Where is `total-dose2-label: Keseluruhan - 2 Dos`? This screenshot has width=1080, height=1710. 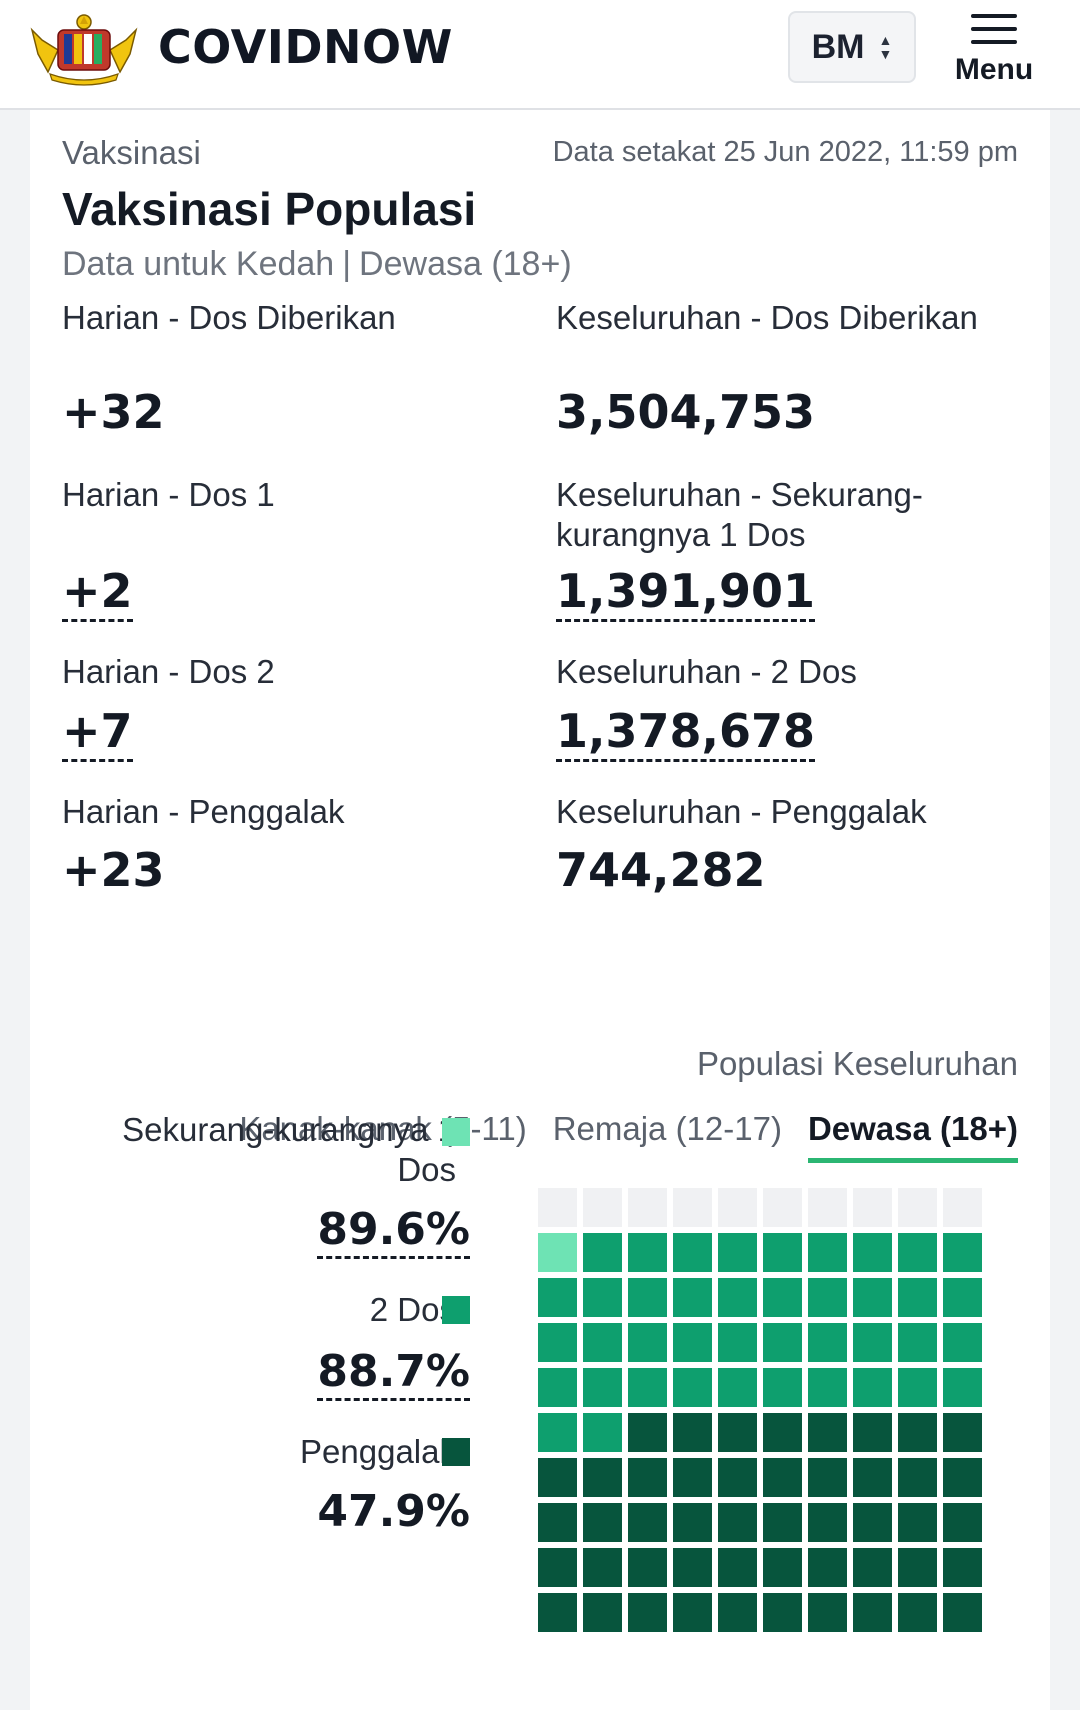 total-dose2-label: Keseluruhan - 2 Dos is located at coordinates (706, 671).